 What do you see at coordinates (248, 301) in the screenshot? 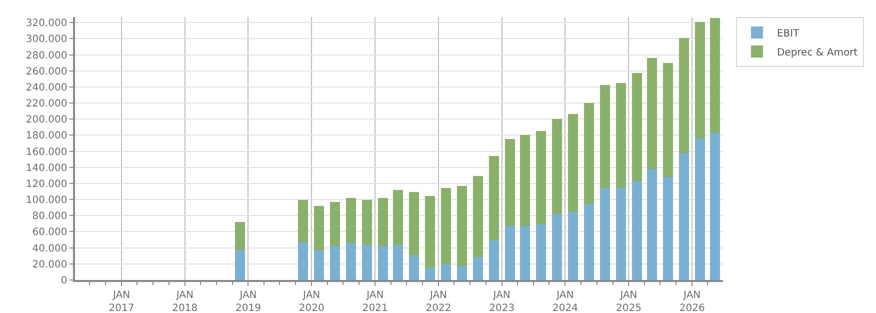
I see `x-tick-label: JAN 2019` at bounding box center [248, 301].